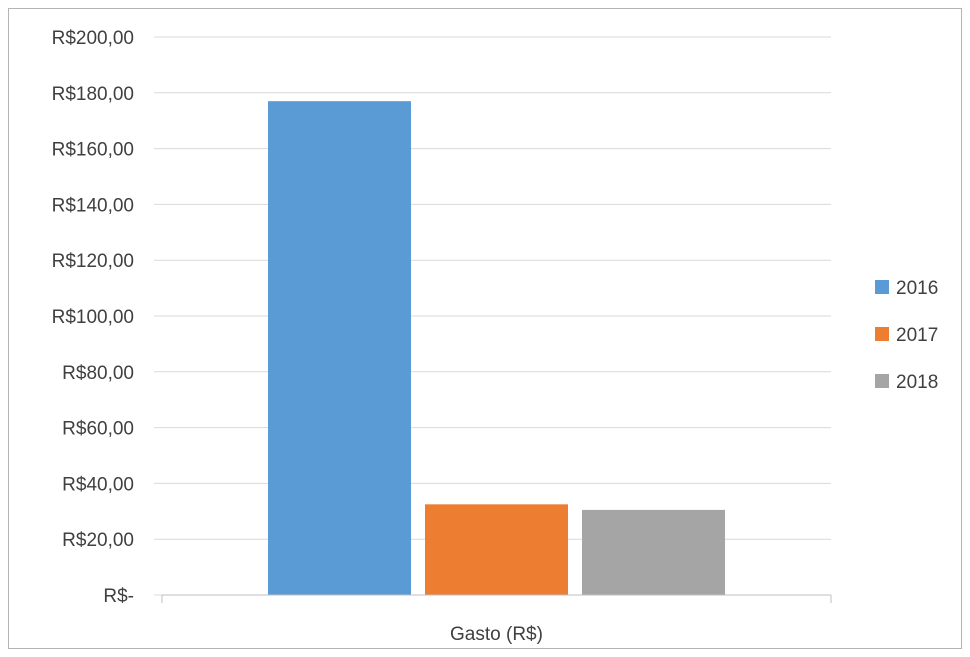  I want to click on x-axis: Gasto (R$), so click(496, 619).